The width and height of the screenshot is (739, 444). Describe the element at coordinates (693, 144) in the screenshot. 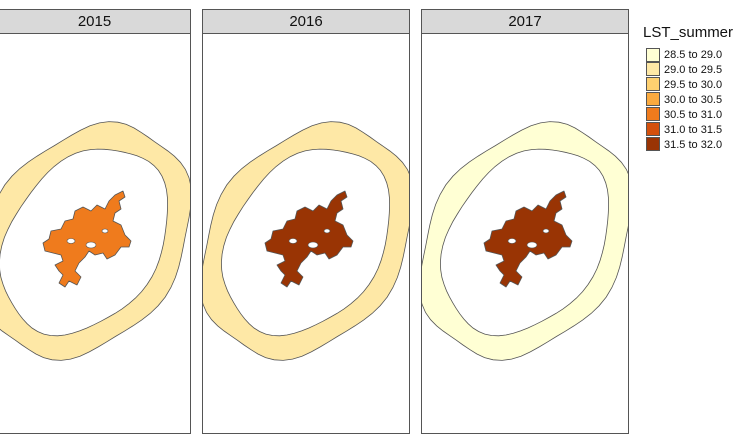

I see `legend-label: 31.5 to 32.0` at that location.